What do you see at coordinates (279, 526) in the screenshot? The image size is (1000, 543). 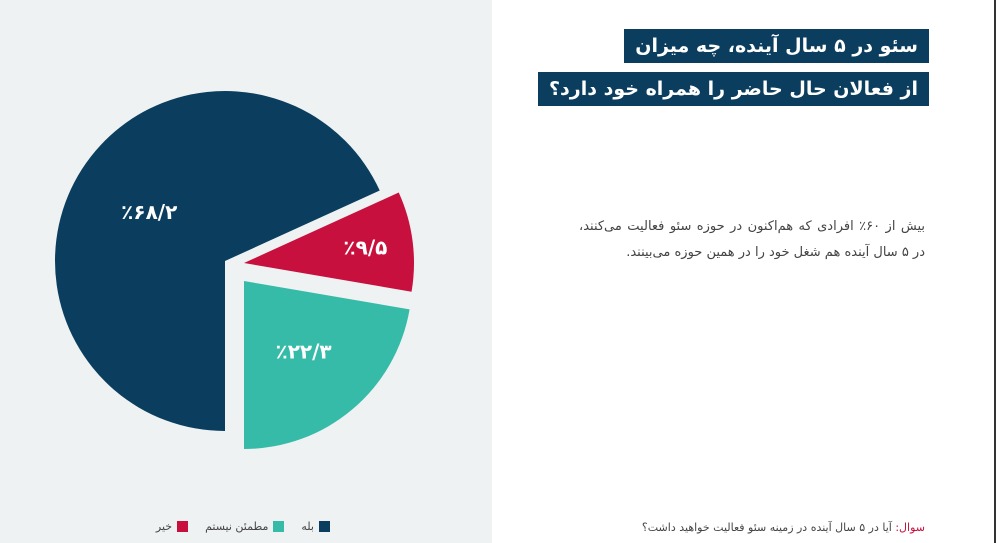 I see `legend-swatch-unsure` at bounding box center [279, 526].